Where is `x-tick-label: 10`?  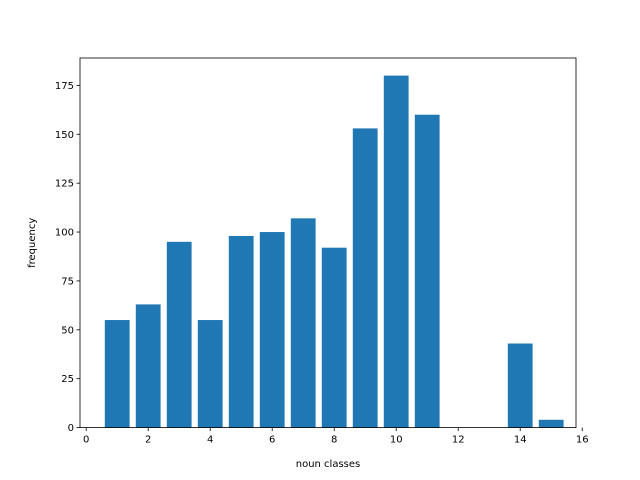 x-tick-label: 10 is located at coordinates (396, 440).